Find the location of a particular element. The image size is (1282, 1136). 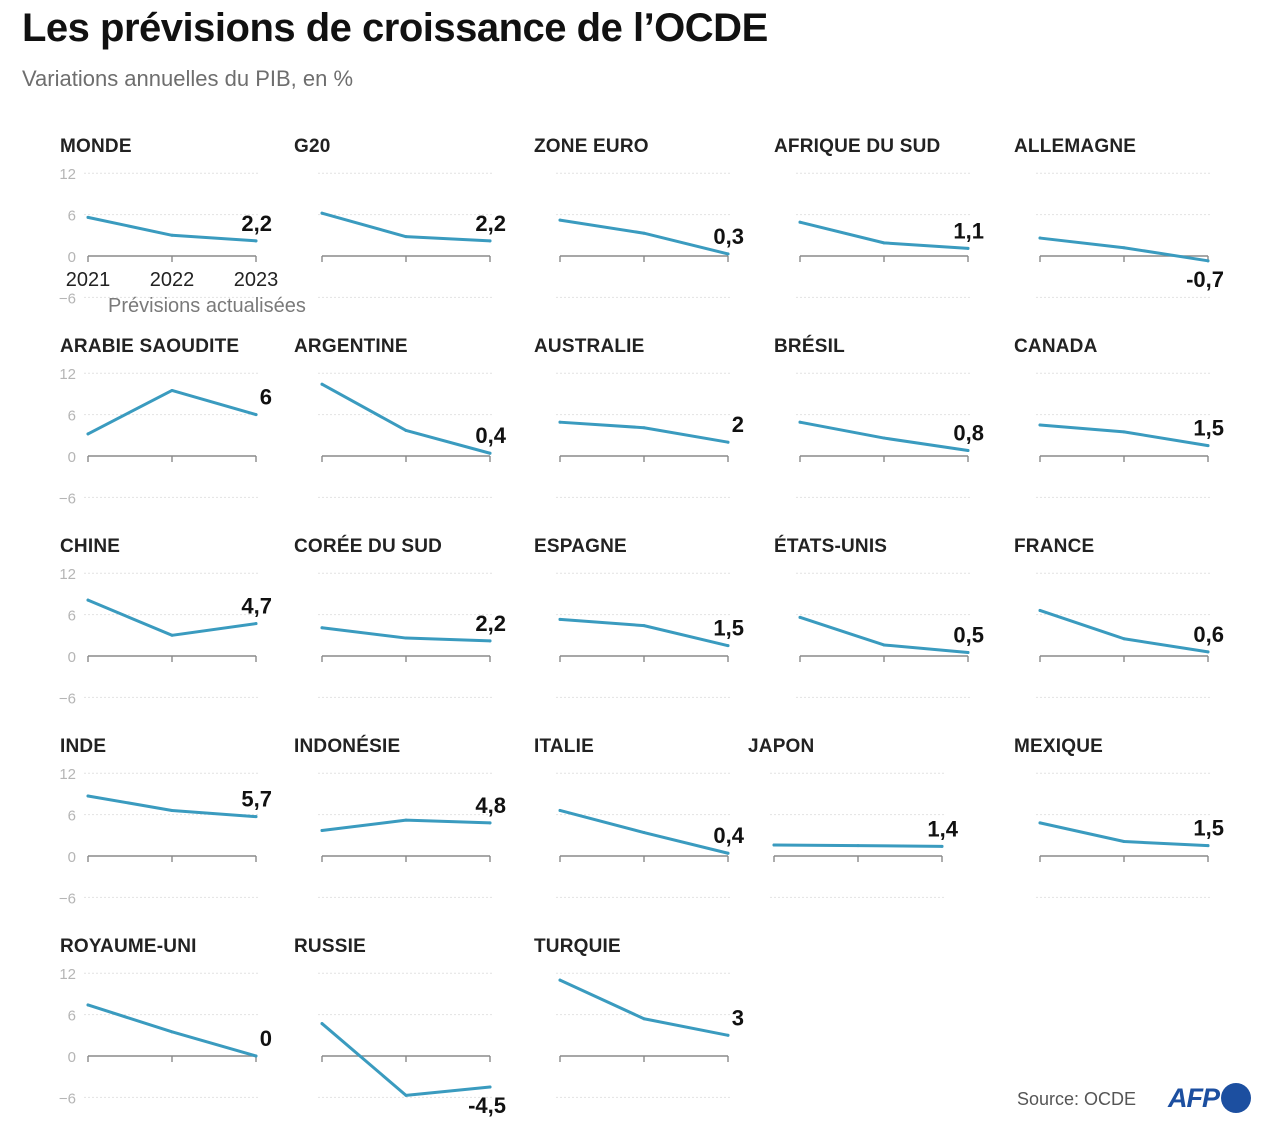

annotation-label: Prévisions actualisées is located at coordinates (207, 306).